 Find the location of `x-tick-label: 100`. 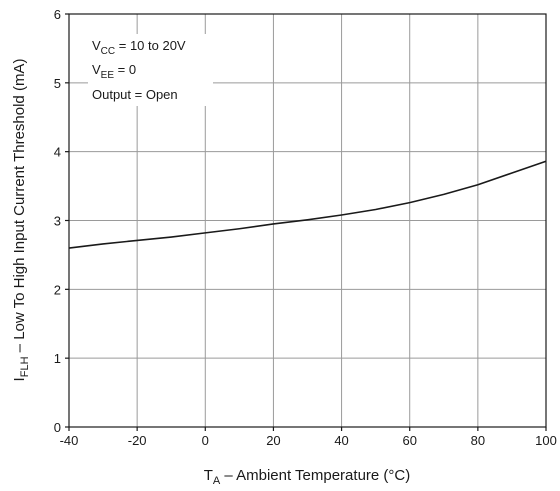

x-tick-label: 100 is located at coordinates (546, 440).